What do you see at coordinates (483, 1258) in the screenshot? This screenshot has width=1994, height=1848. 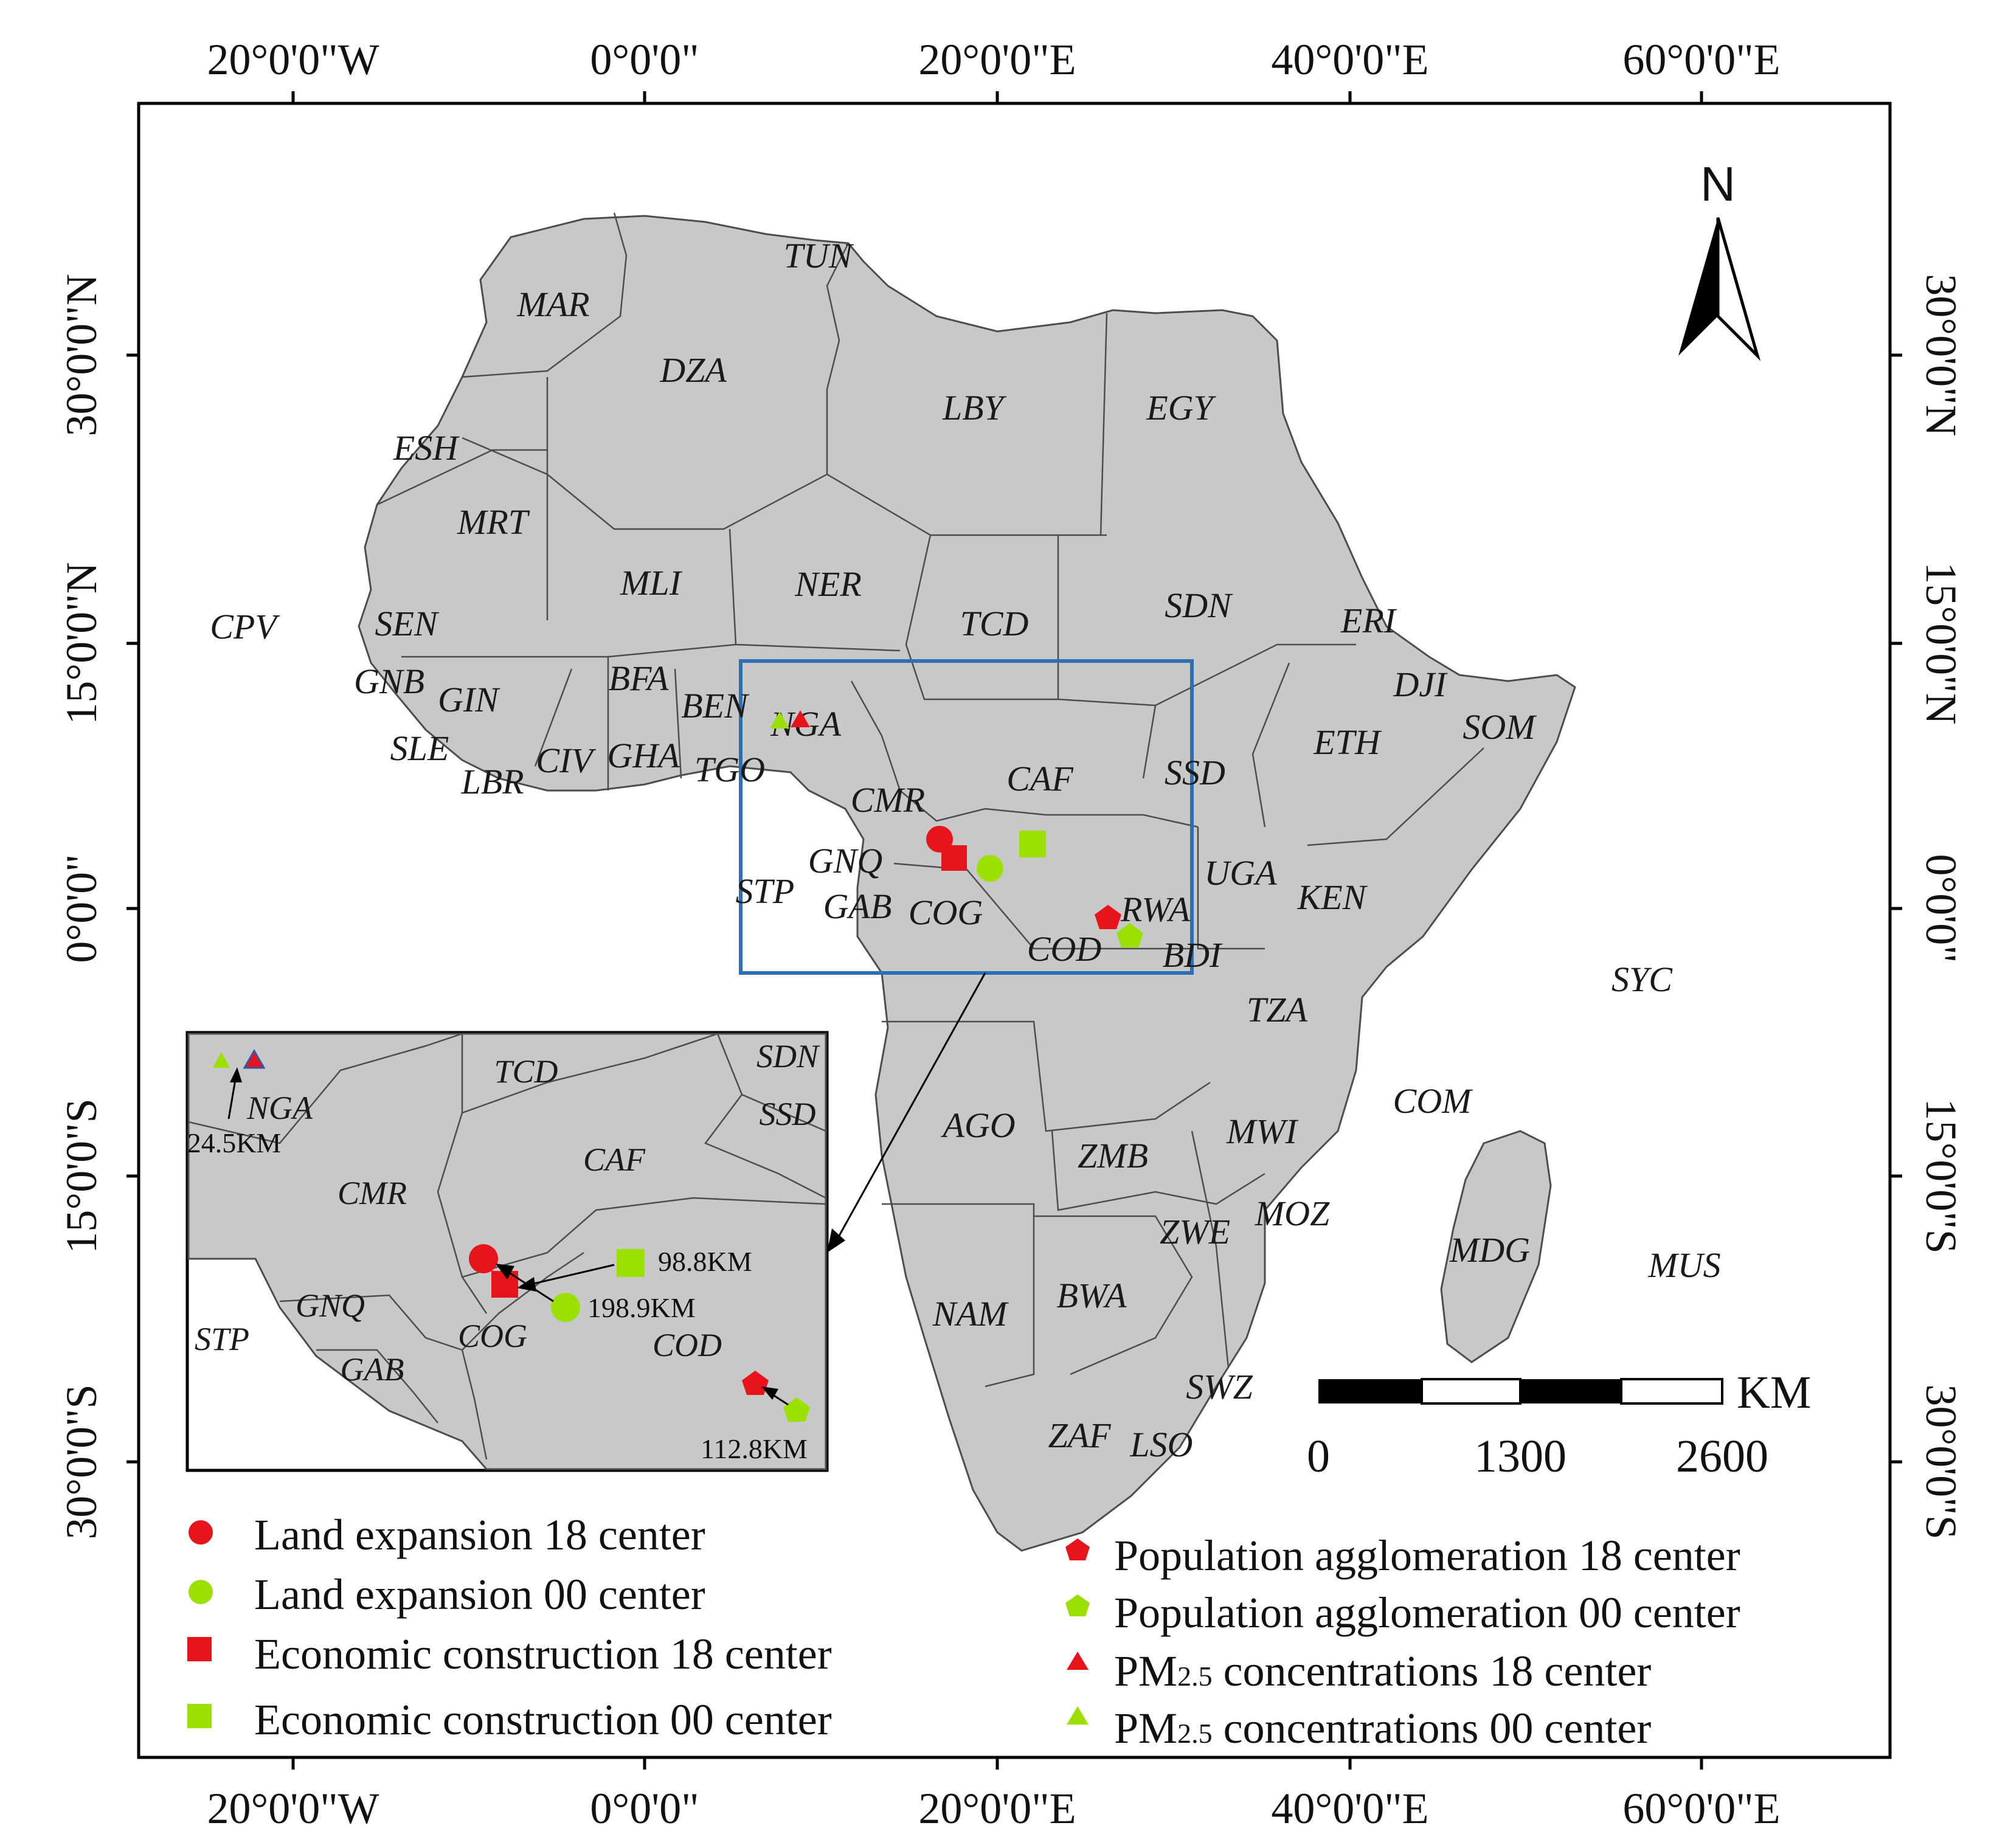 I see `inset-land-expansion-18-marker` at bounding box center [483, 1258].